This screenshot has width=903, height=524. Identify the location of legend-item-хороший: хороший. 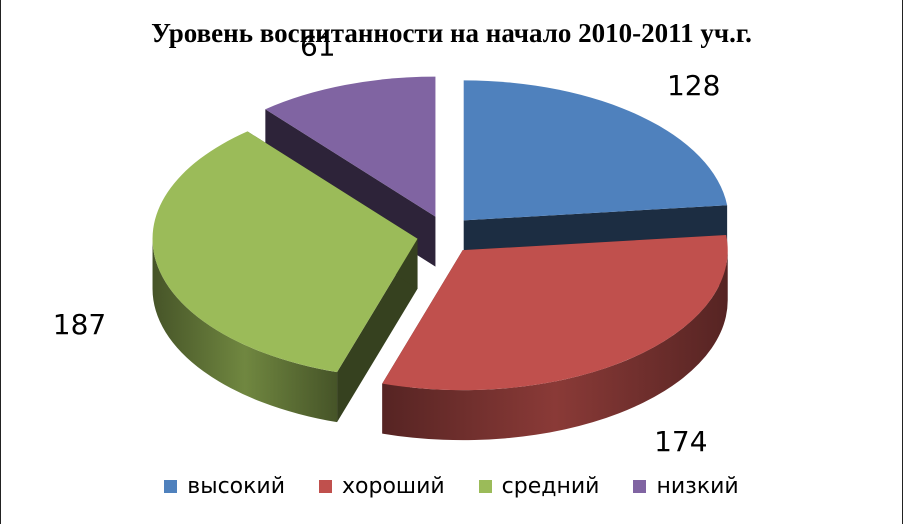
(382, 486).